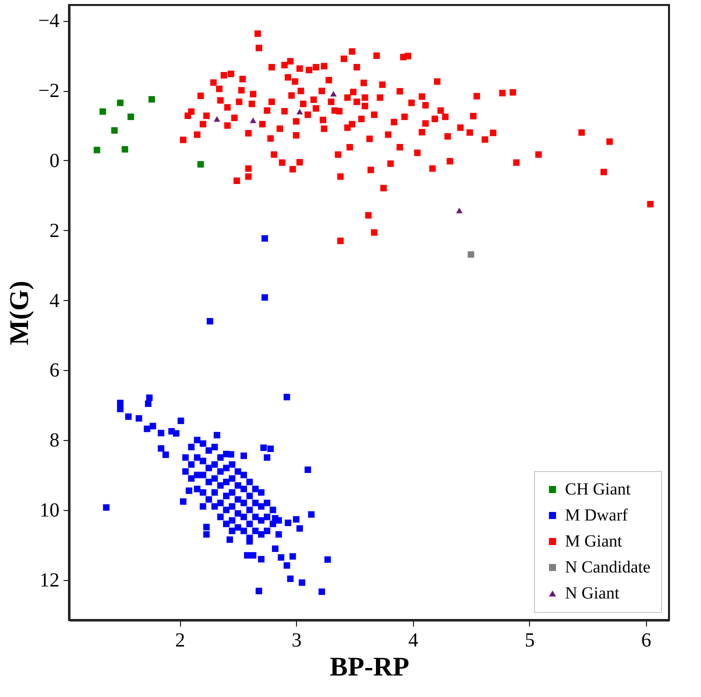  What do you see at coordinates (646, 641) in the screenshot?
I see `x-tick-label: 6` at bounding box center [646, 641].